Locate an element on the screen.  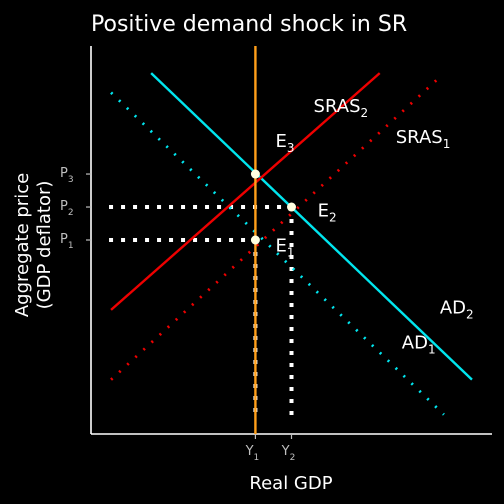
x-axis-title: Real GDP is located at coordinates (290, 483).